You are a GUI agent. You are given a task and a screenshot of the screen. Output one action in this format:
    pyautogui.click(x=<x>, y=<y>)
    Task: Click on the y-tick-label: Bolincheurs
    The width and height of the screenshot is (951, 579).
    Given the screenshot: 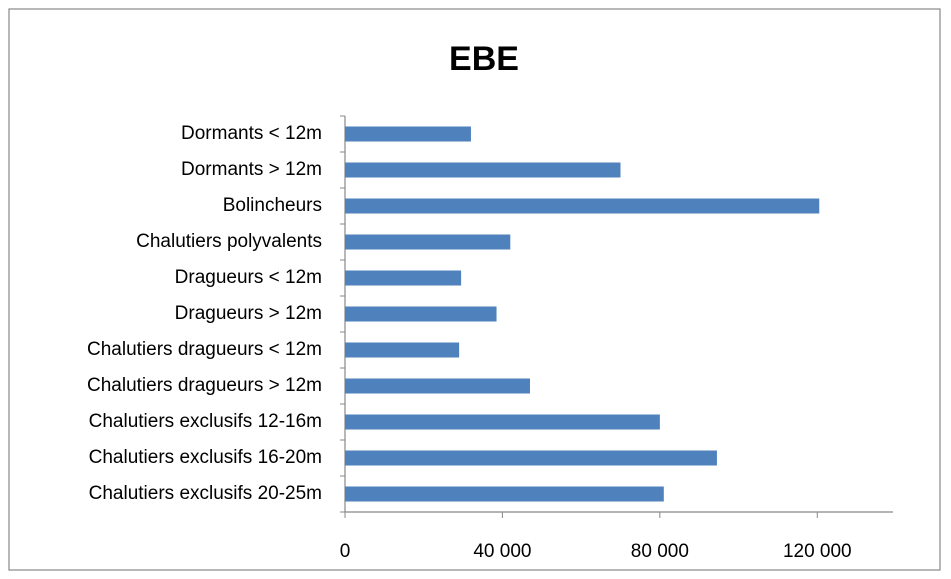 What is the action you would take?
    pyautogui.click(x=272, y=205)
    